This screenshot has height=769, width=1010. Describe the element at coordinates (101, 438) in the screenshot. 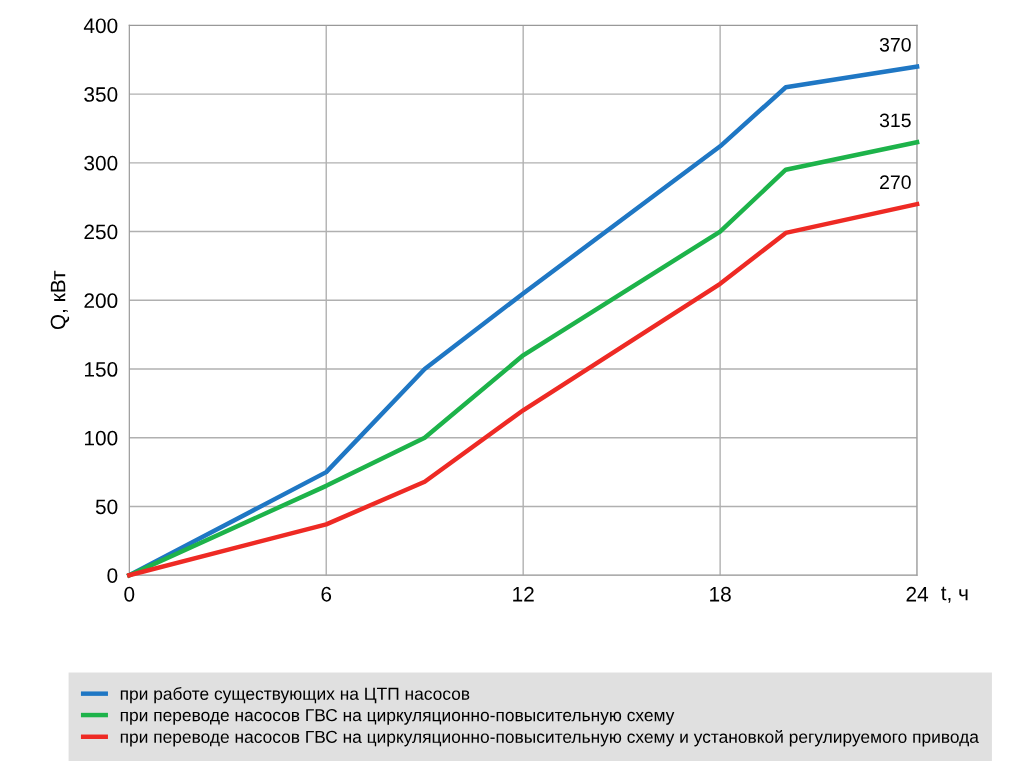

I see `y-tick-label: 100` at that location.